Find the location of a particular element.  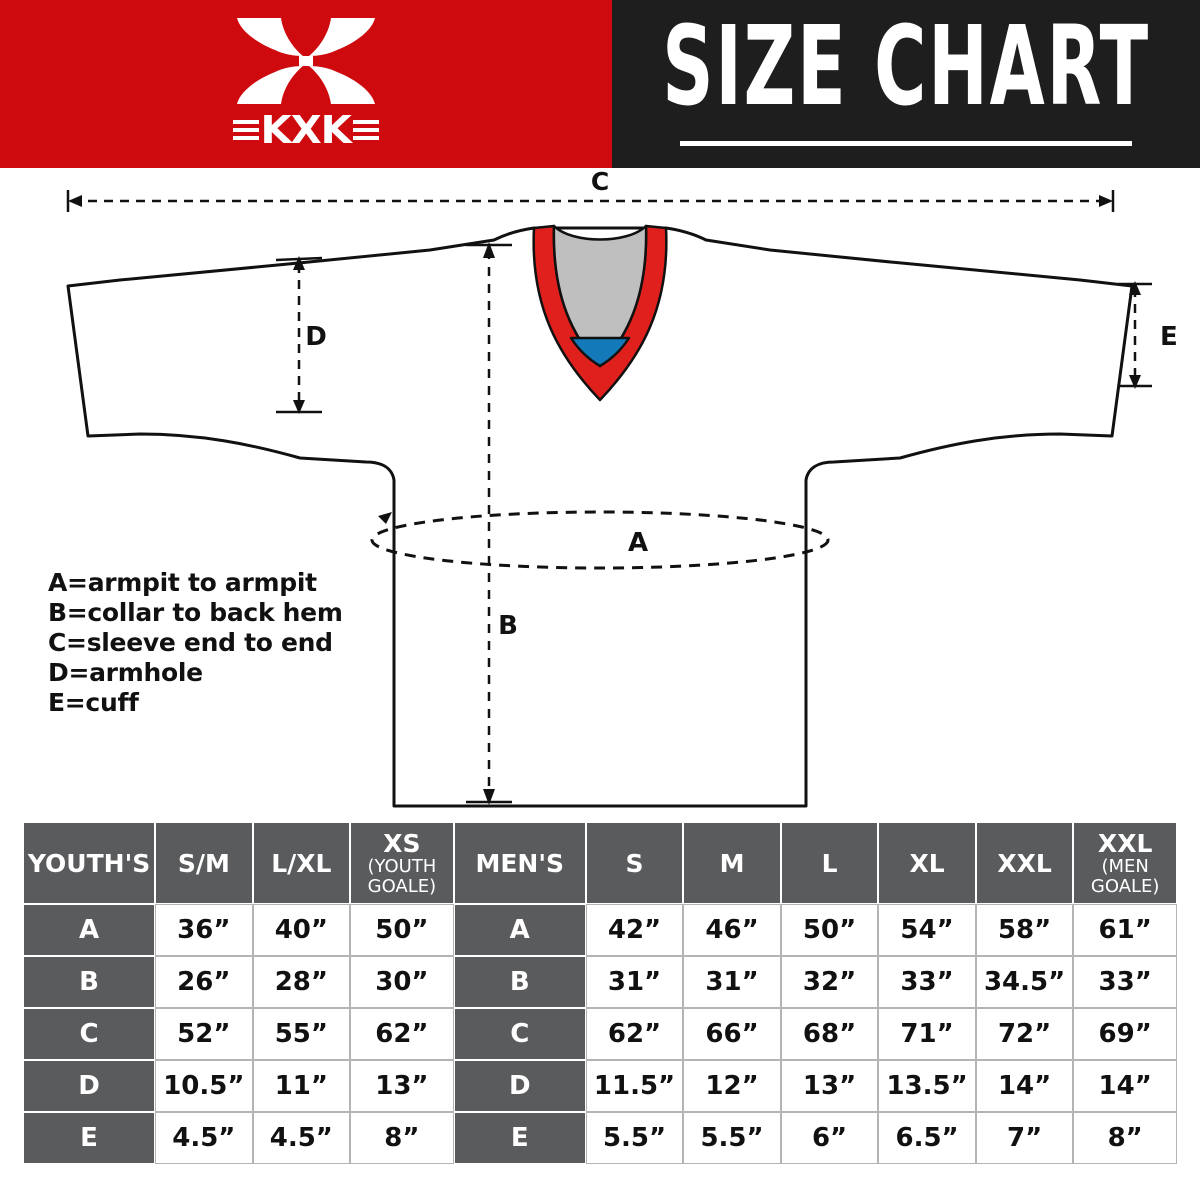

brand-wordmark: KXK is located at coordinates (306, 130).